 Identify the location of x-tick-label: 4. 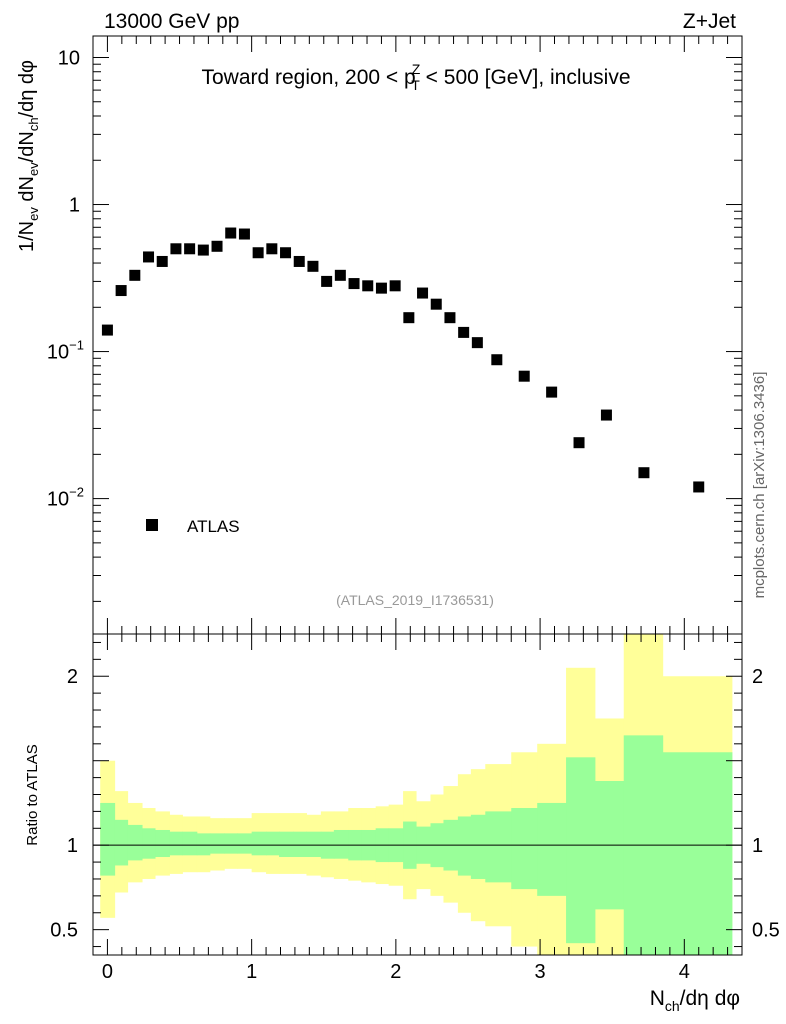
(684, 972).